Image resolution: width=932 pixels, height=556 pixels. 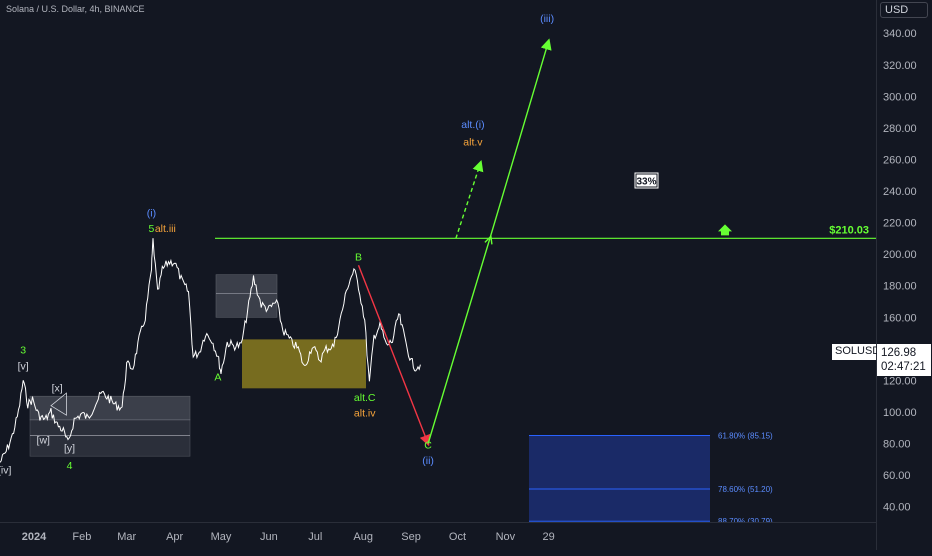 What do you see at coordinates (897, 445) in the screenshot?
I see `price-tick-label: 80.00` at bounding box center [897, 445].